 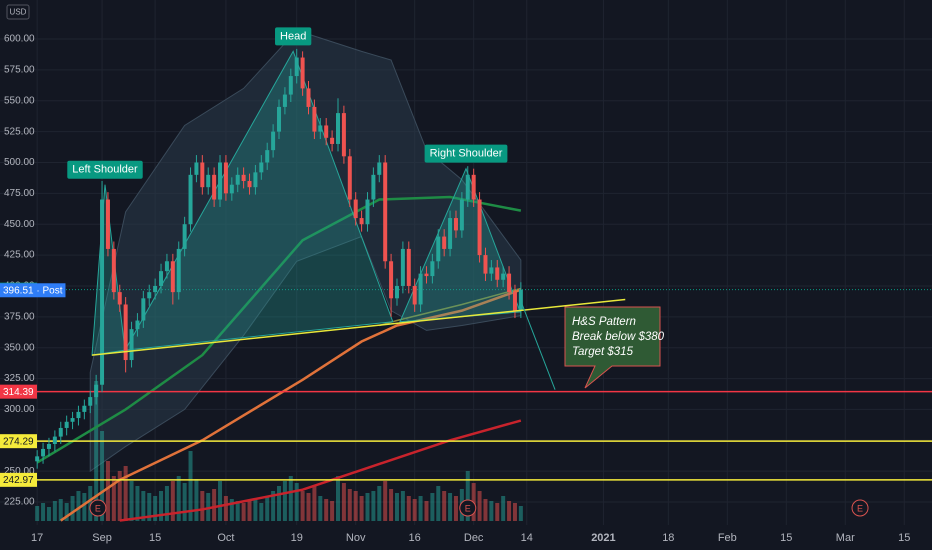 What do you see at coordinates (98, 508) in the screenshot?
I see `earnings-label: E` at bounding box center [98, 508].